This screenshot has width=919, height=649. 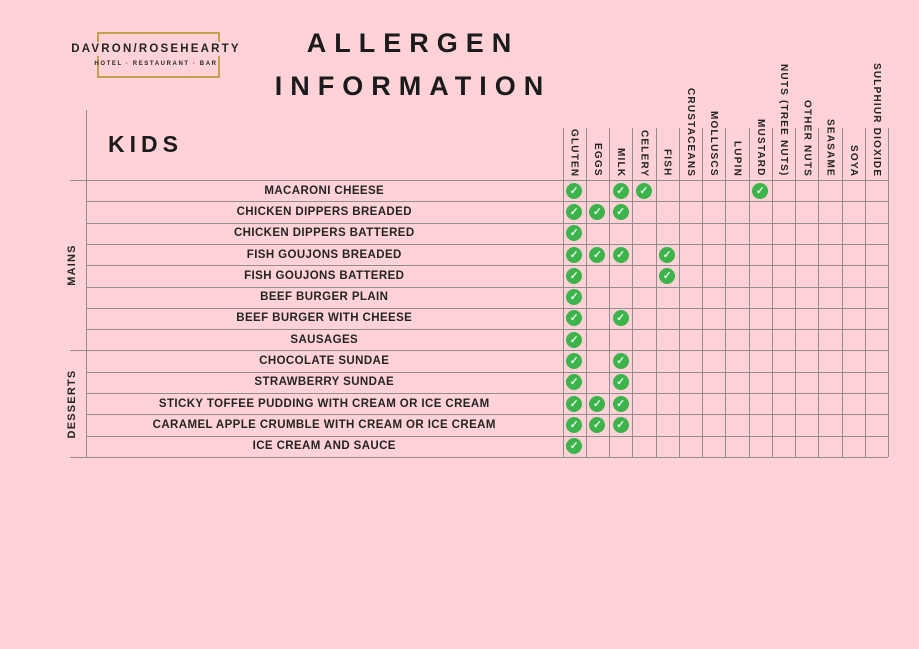 What do you see at coordinates (156, 49) in the screenshot?
I see `logo-name: DAVRON/ROSEHEARTY` at bounding box center [156, 49].